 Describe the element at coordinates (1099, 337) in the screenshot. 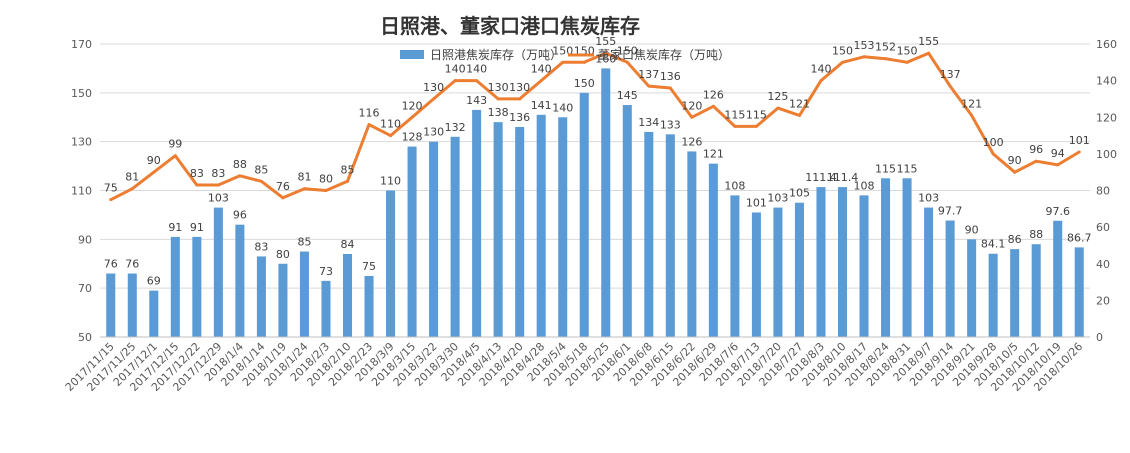

I see `y-right-tick-label: 0` at that location.